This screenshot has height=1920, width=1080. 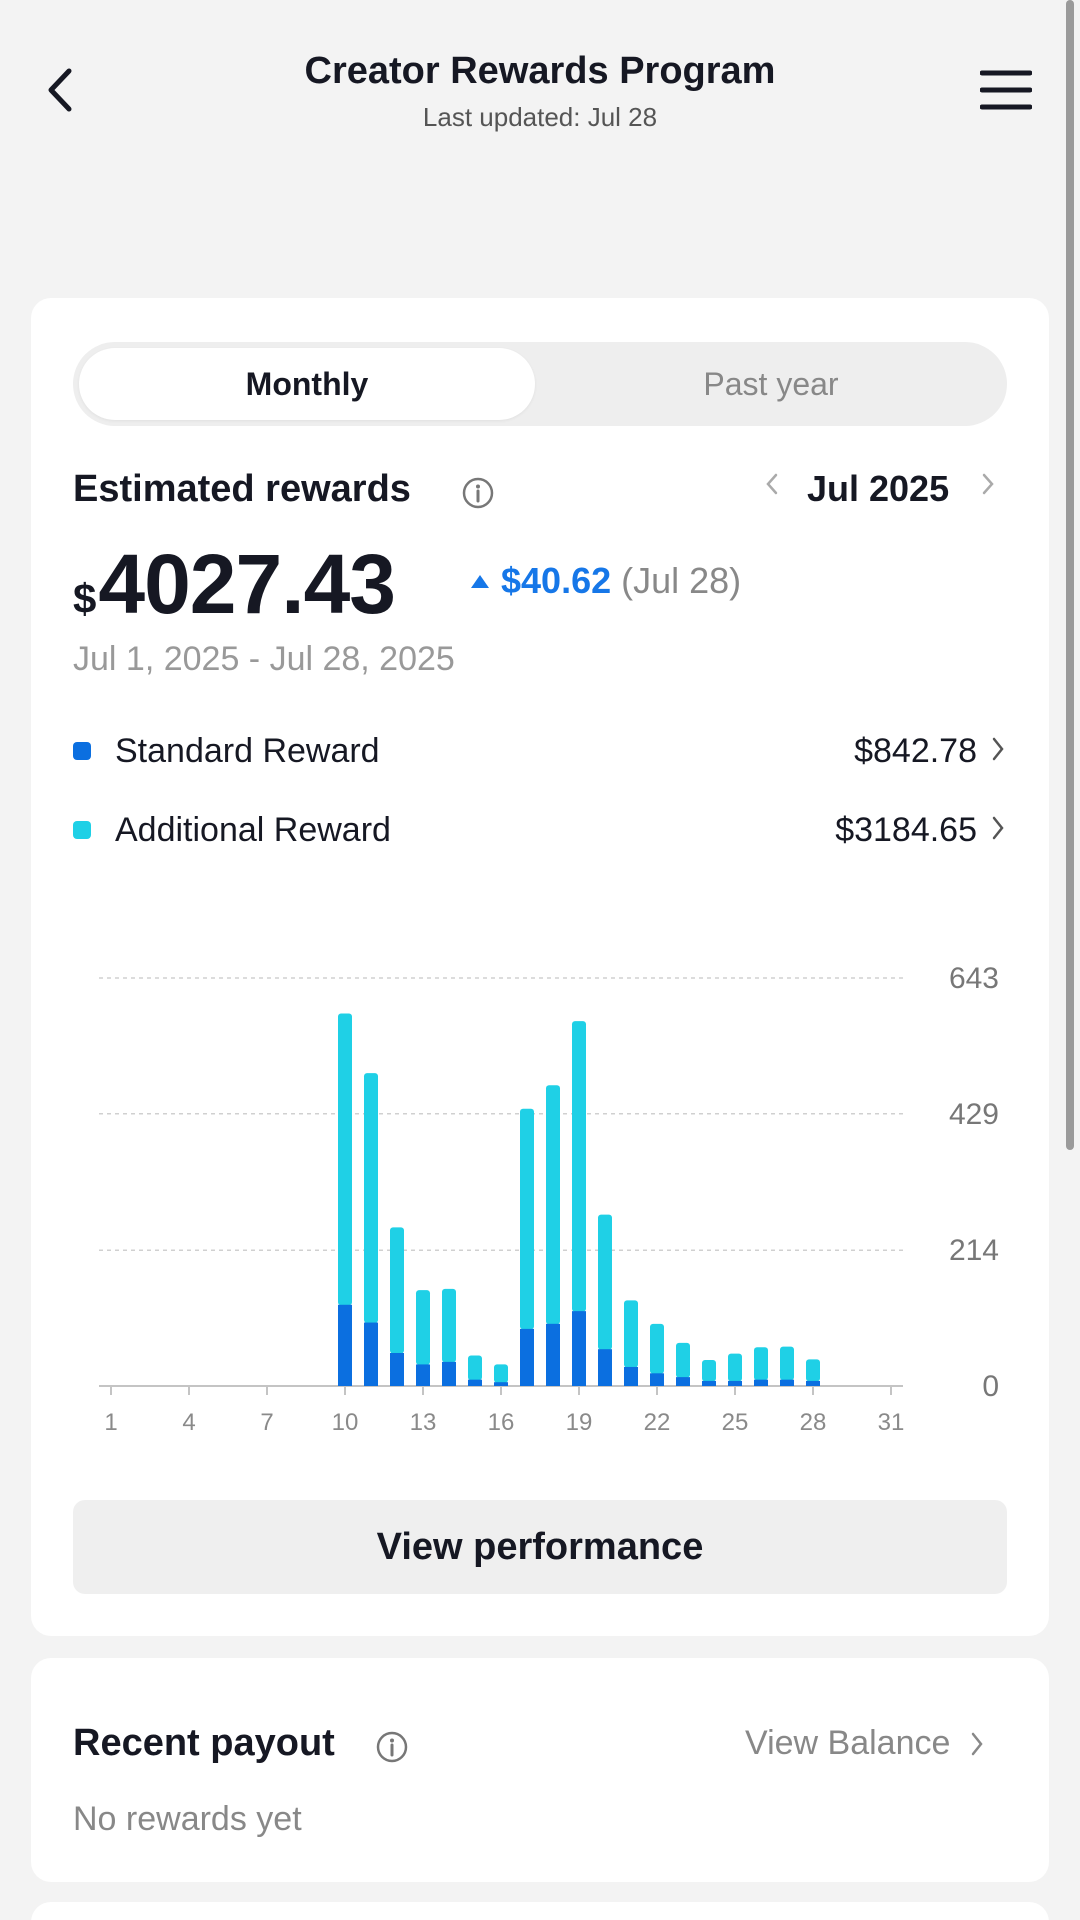 I want to click on selected-month: Jul 2025, so click(x=878, y=488).